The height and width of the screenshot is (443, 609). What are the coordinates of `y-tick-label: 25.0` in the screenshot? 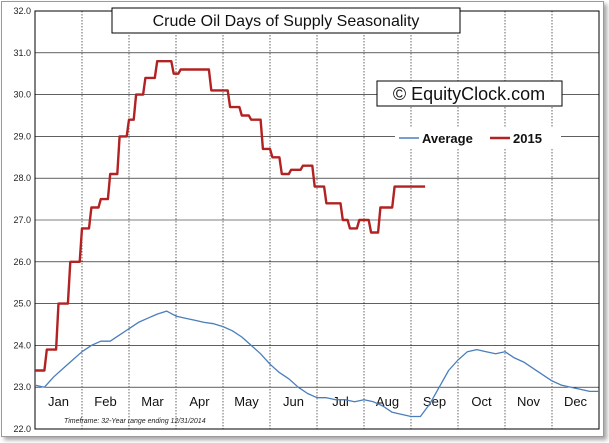 It's located at (22, 304).